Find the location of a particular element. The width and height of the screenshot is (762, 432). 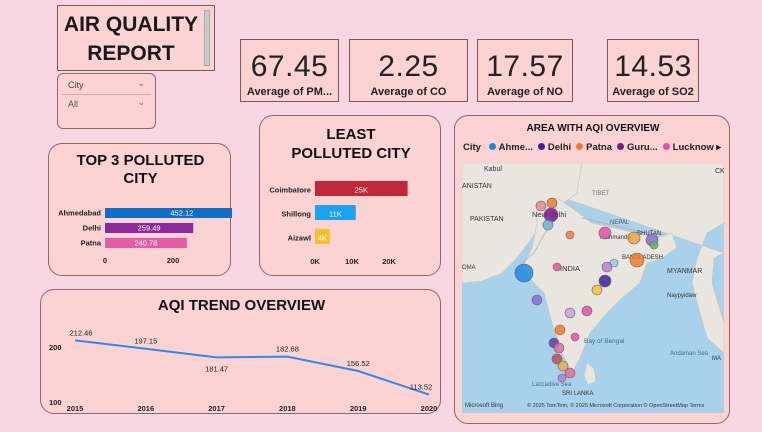

data-label: 11K is located at coordinates (335, 213).